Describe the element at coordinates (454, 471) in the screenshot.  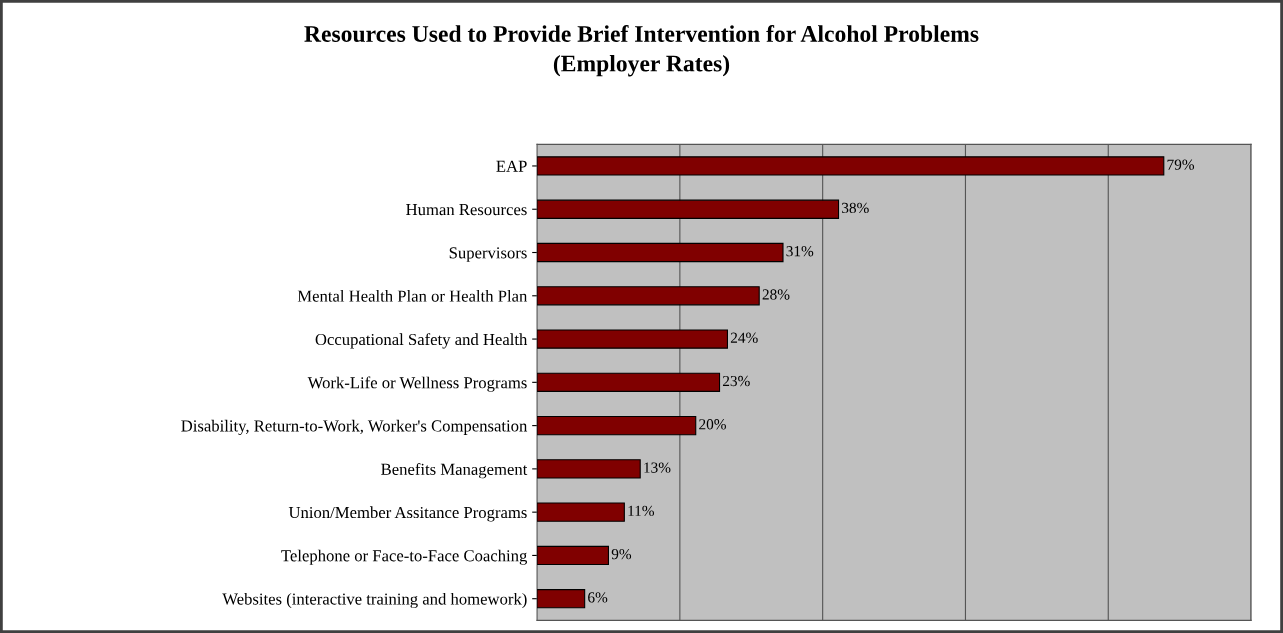
I see `y-tick-label: Benefits Management` at that location.